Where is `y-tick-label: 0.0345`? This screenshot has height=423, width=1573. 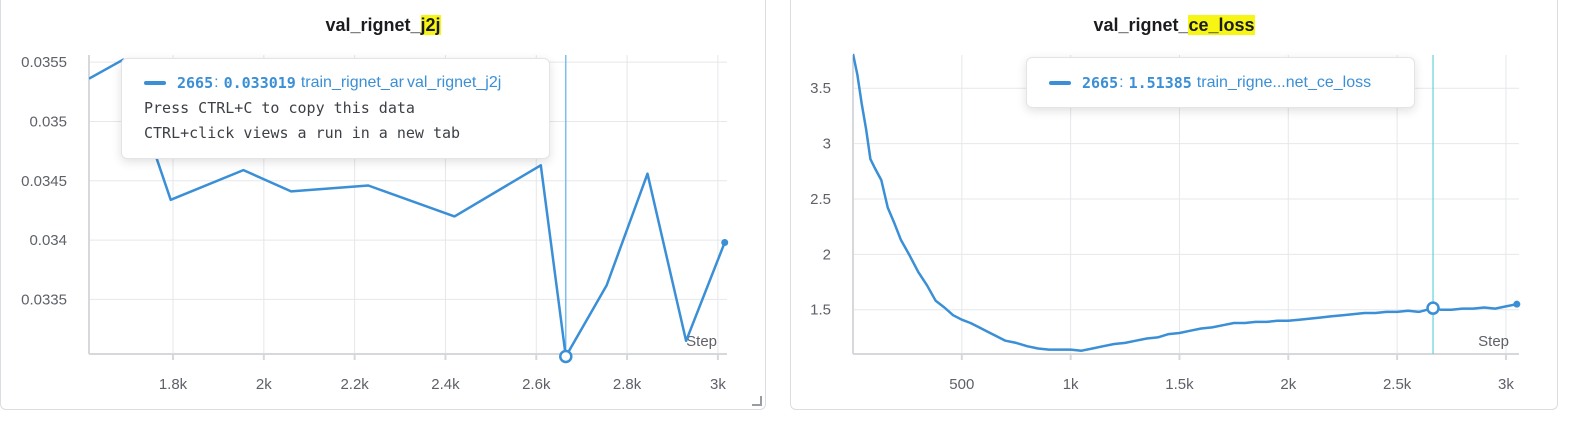 y-tick-label: 0.0345 is located at coordinates (44, 181).